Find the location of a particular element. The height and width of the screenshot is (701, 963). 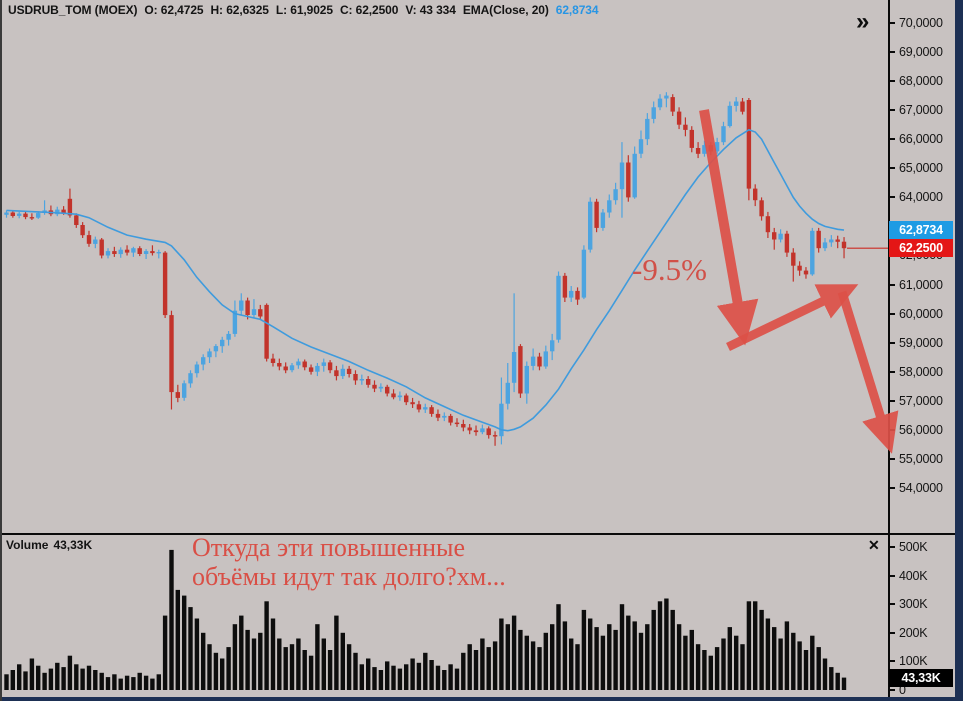

tick-label: 58,0000 is located at coordinates (916, 372).